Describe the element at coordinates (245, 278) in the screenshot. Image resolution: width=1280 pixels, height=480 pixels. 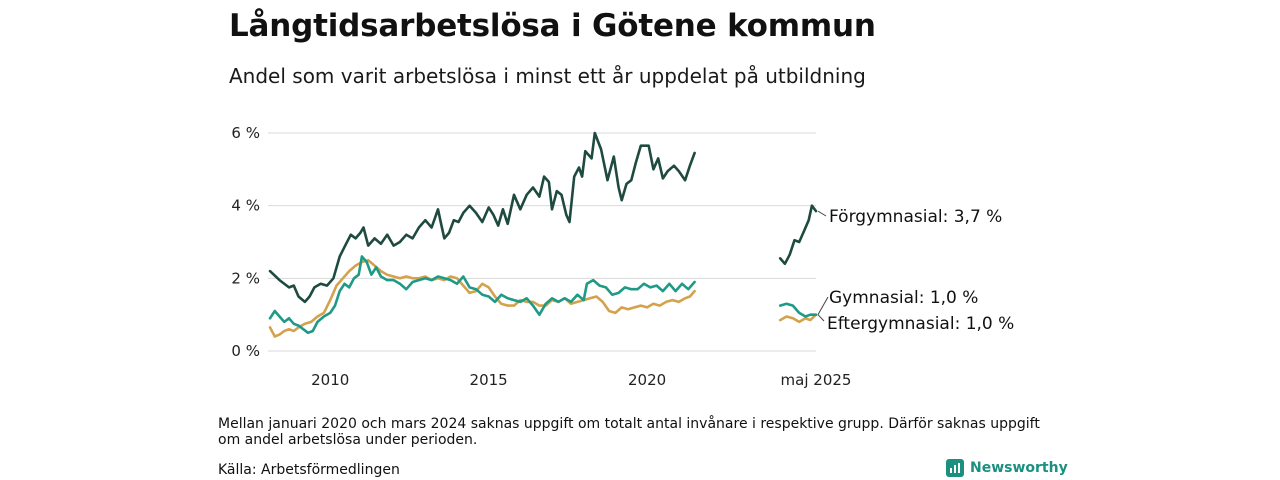
I see `y-tick-label: 2 %` at that location.